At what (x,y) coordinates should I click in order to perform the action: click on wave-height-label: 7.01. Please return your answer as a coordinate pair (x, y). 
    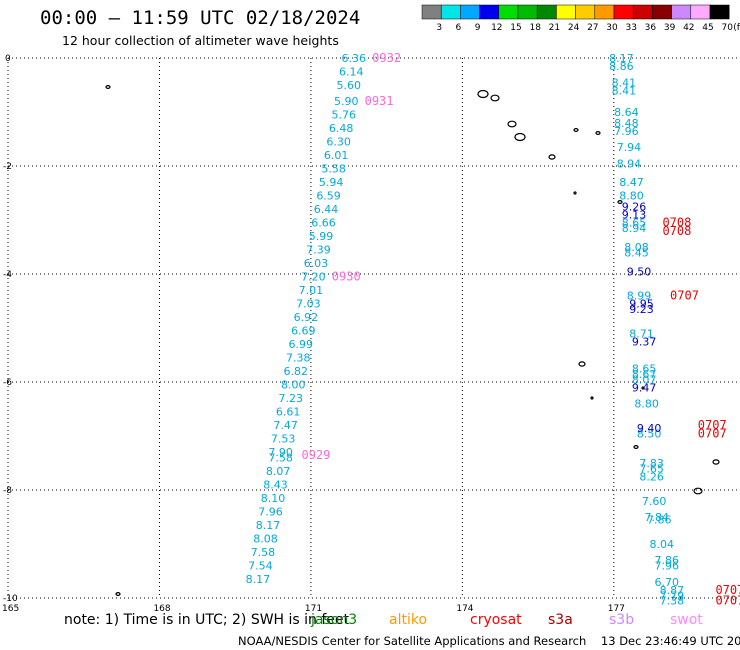
    Looking at the image, I should click on (311, 290).